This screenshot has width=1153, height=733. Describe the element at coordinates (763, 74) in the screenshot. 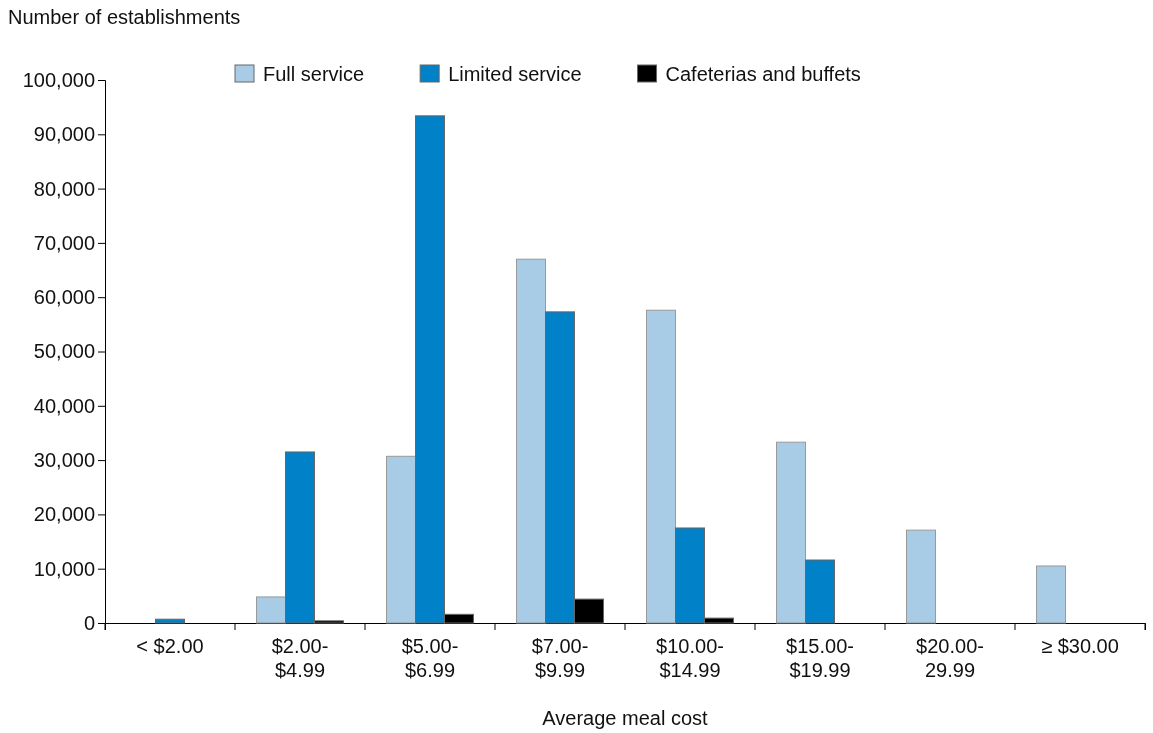

I see `legend-label: Cafeterias and buffets` at that location.